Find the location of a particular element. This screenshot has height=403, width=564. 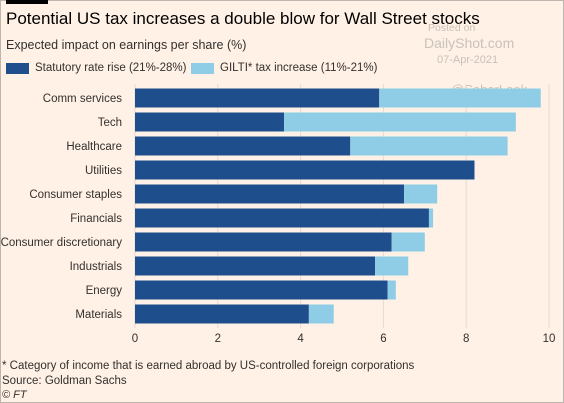

category-label: Consumer discretionary is located at coordinates (62, 243).